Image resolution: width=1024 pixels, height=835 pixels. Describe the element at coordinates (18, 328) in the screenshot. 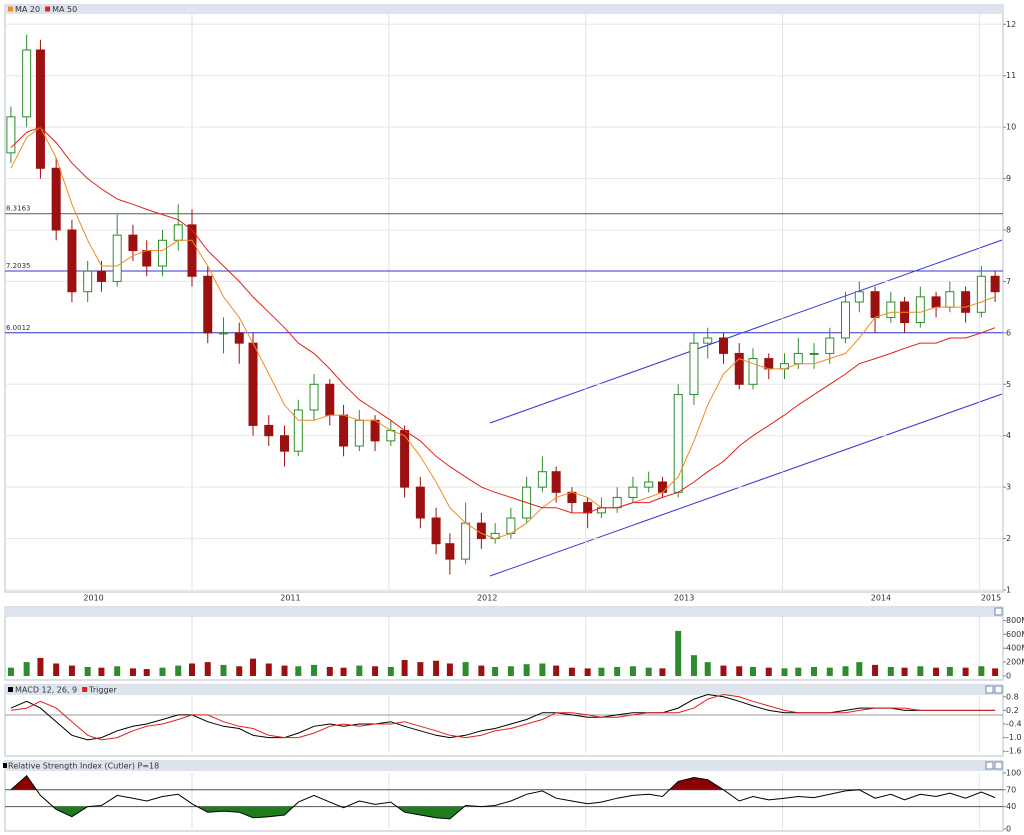

I see `level-label: 6.0012` at that location.